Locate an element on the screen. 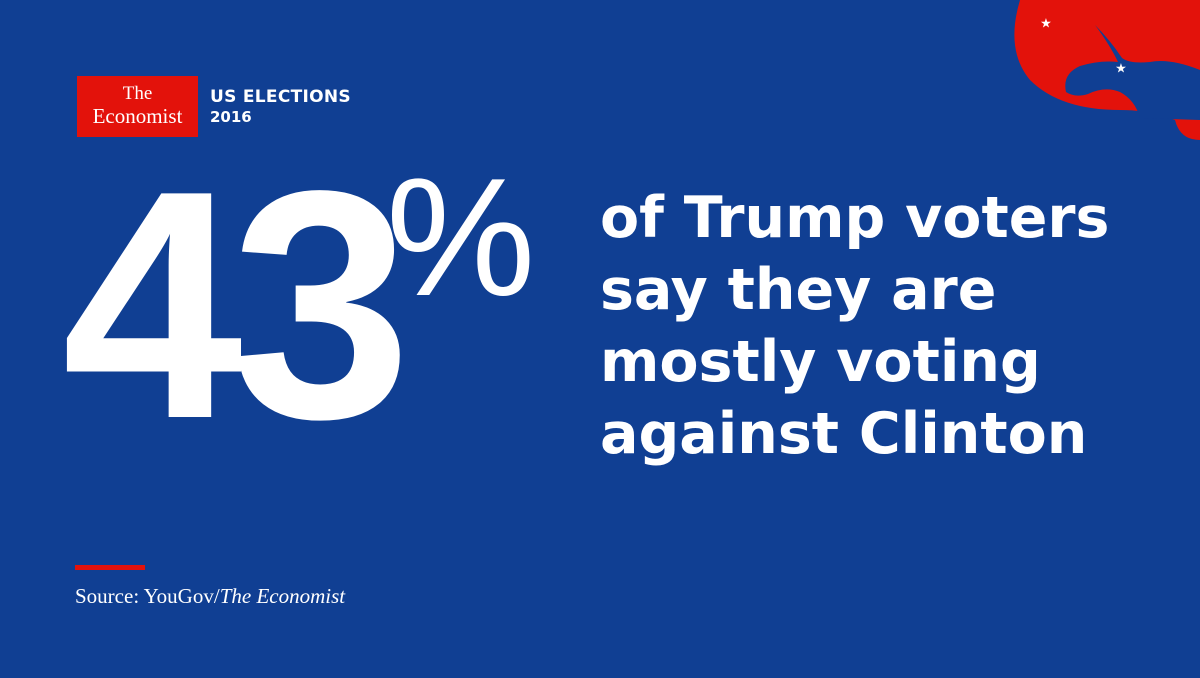 The height and width of the screenshot is (678, 1200). section-title: US ELECTIONS is located at coordinates (280, 97).